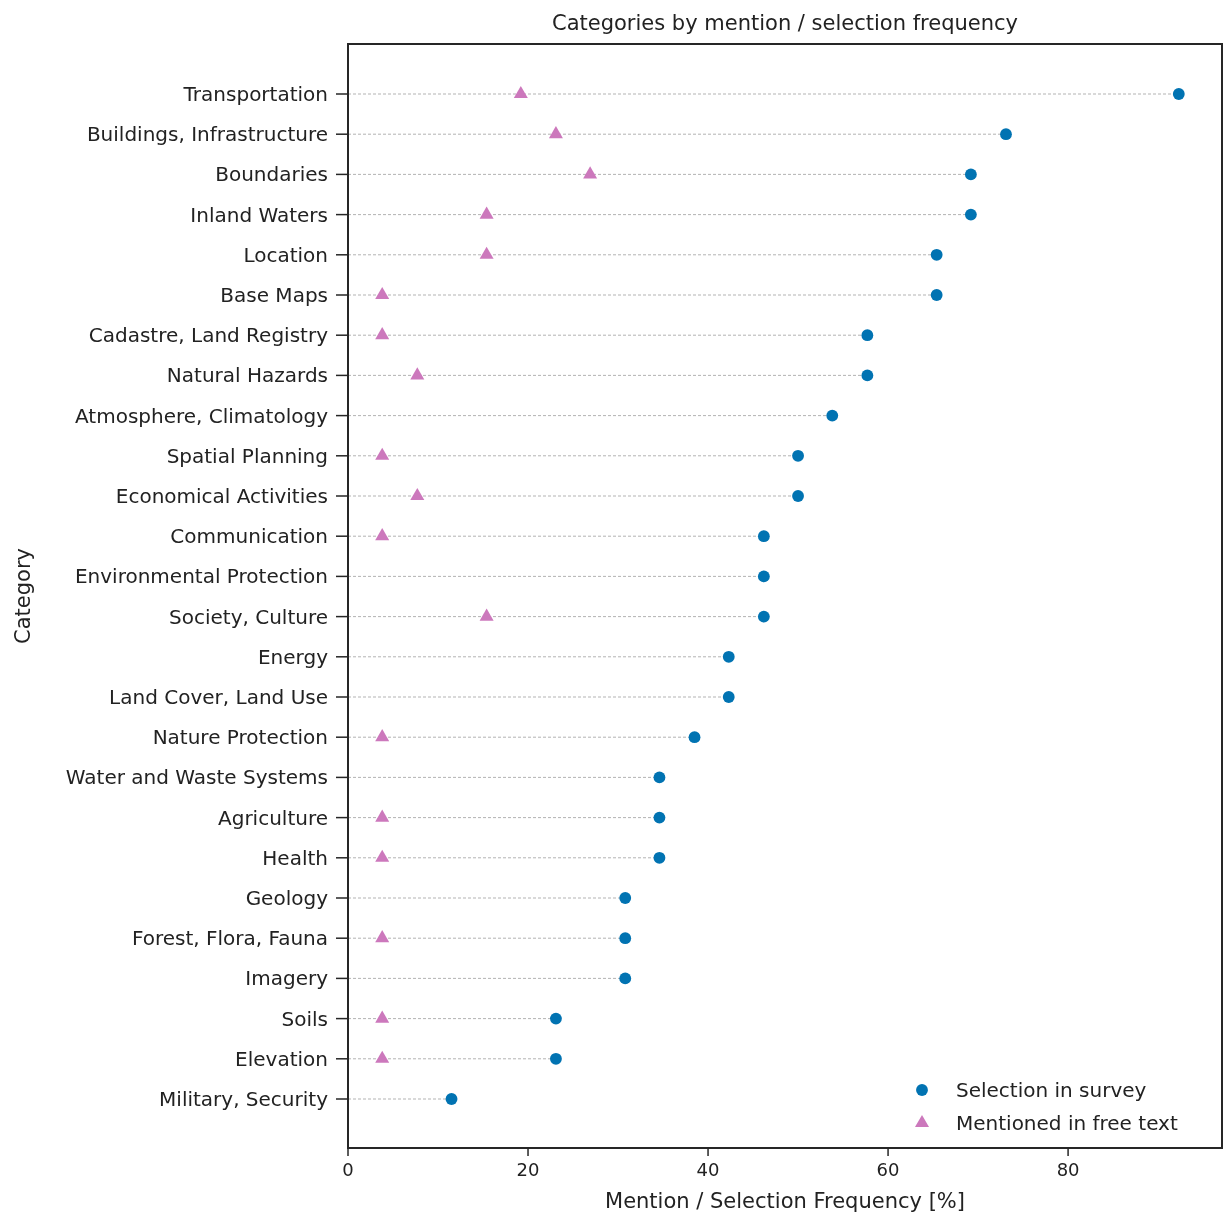 The image size is (1225, 1220). I want to click on y-tick-label: Nature Protection, so click(240, 737).